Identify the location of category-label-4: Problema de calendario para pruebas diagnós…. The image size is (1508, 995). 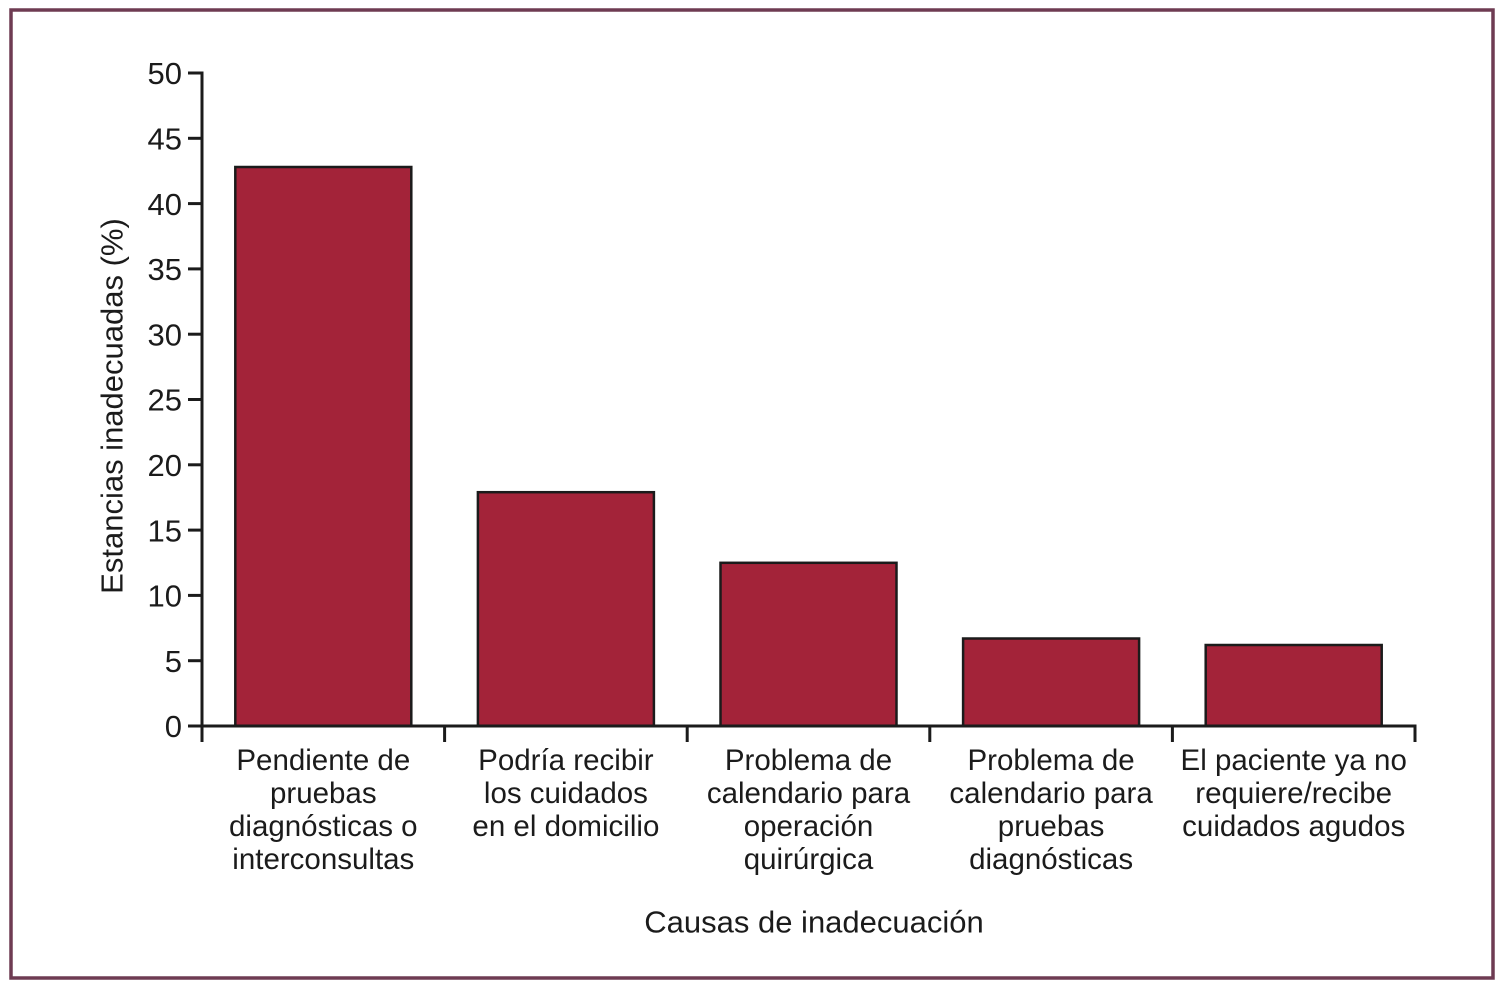
(1051, 810).